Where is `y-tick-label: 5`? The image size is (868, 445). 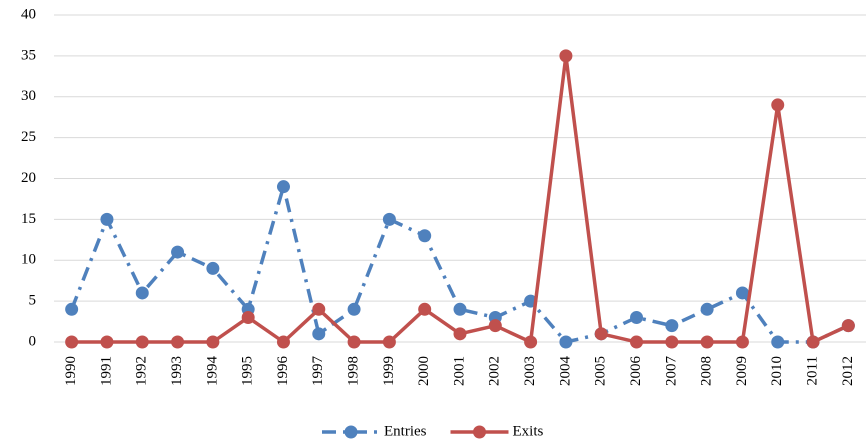
y-tick-label: 5 is located at coordinates (33, 301).